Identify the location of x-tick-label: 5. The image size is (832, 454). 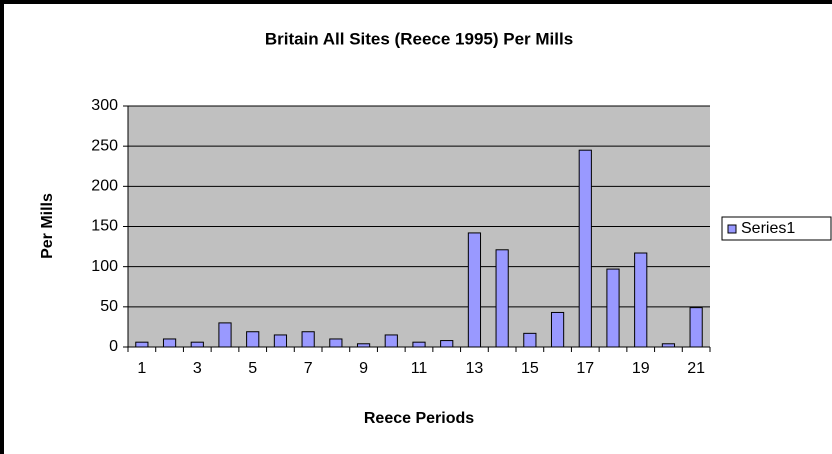
(252, 368).